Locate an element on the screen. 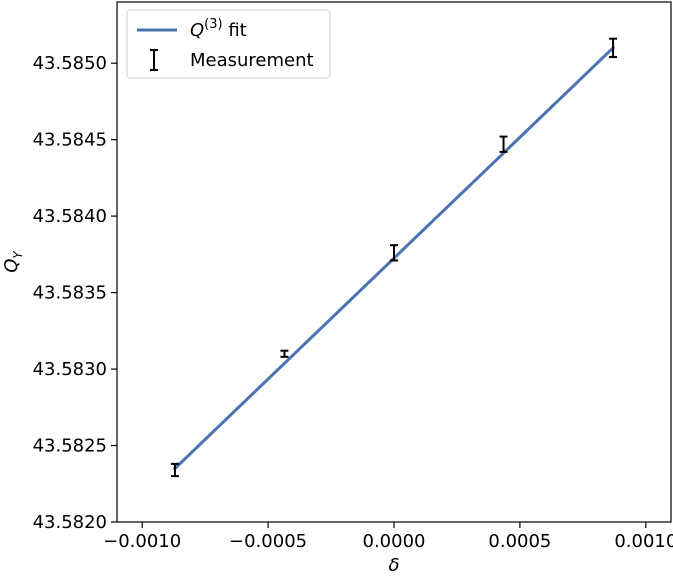 The width and height of the screenshot is (673, 576). x-tick-label: −0.0005 is located at coordinates (268, 541).